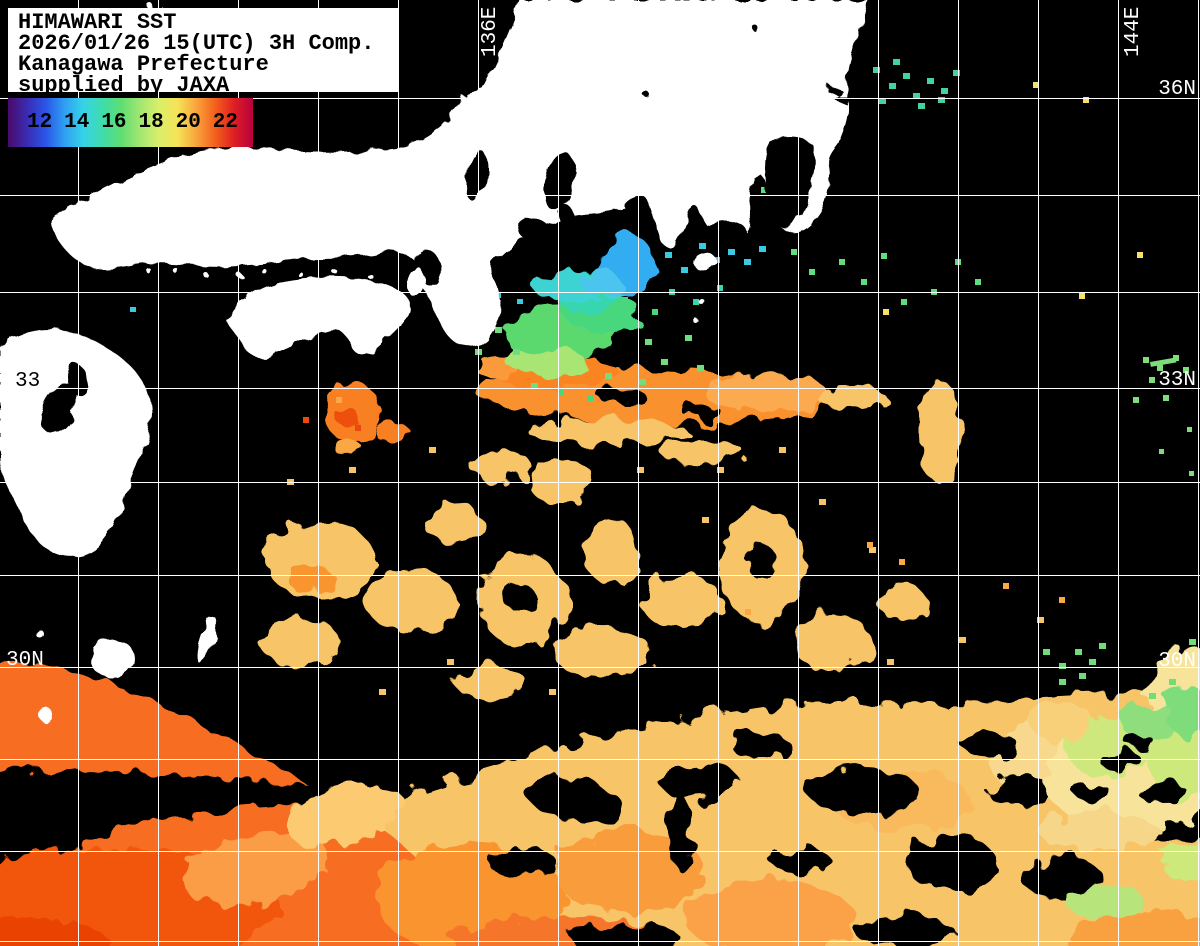 The image size is (1200, 946). Describe the element at coordinates (477, 176) in the screenshot. I see `lake-biwa` at that location.